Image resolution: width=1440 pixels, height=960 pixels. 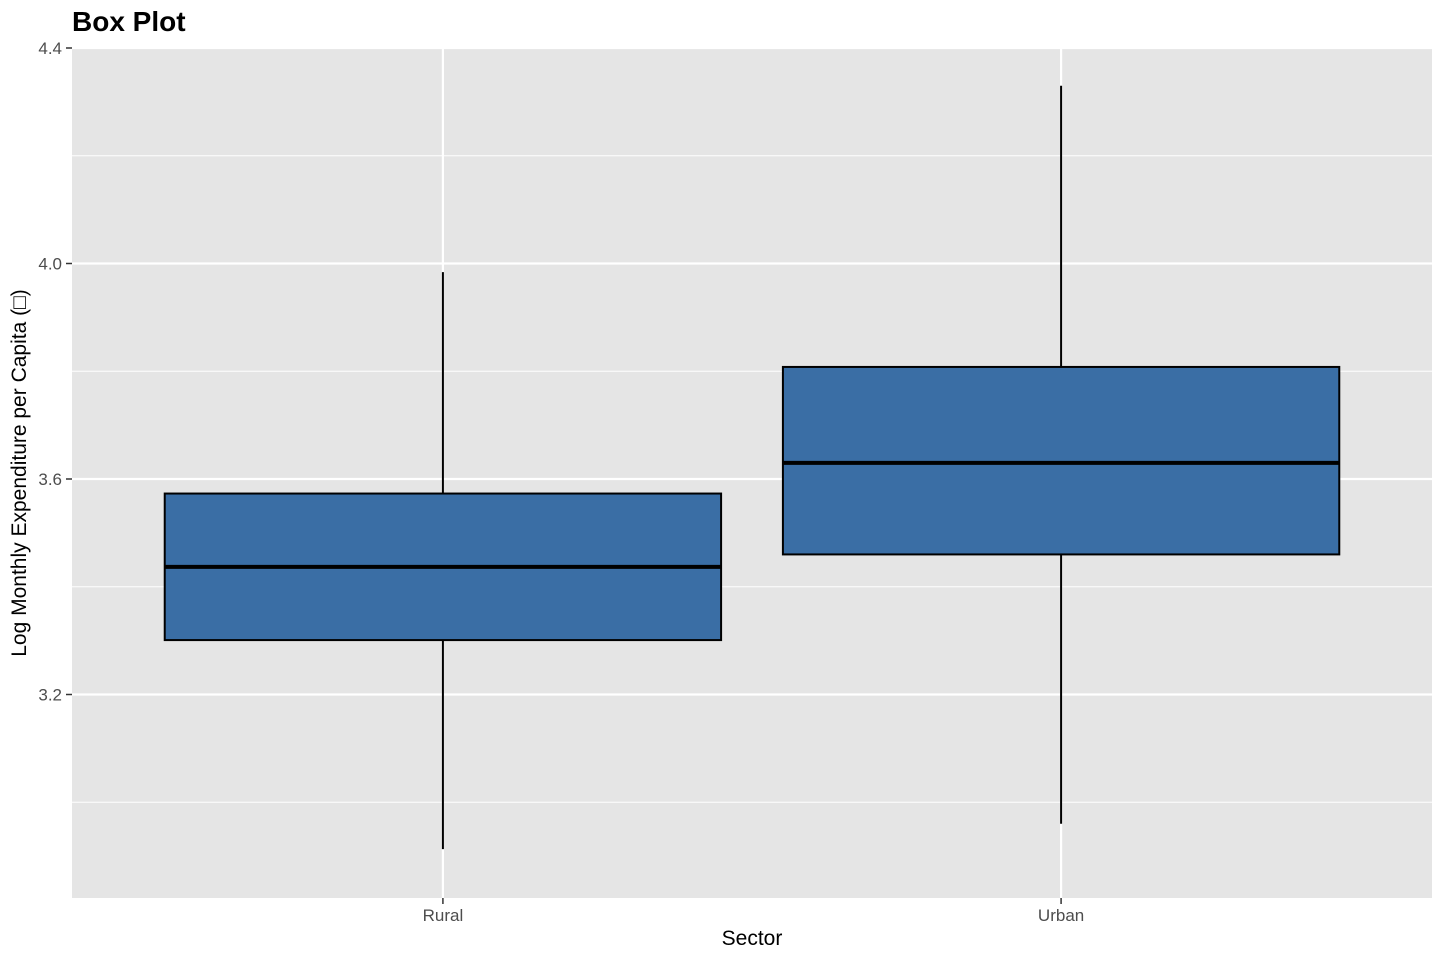 What do you see at coordinates (19, 473) in the screenshot?
I see `y-axis-title: Log Monthly Expenditure per Capita (□)` at bounding box center [19, 473].